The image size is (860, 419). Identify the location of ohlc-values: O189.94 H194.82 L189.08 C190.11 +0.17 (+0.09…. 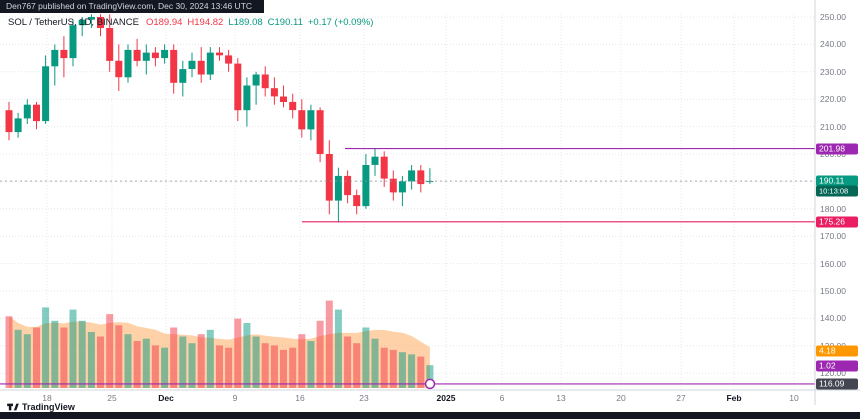
(257, 22).